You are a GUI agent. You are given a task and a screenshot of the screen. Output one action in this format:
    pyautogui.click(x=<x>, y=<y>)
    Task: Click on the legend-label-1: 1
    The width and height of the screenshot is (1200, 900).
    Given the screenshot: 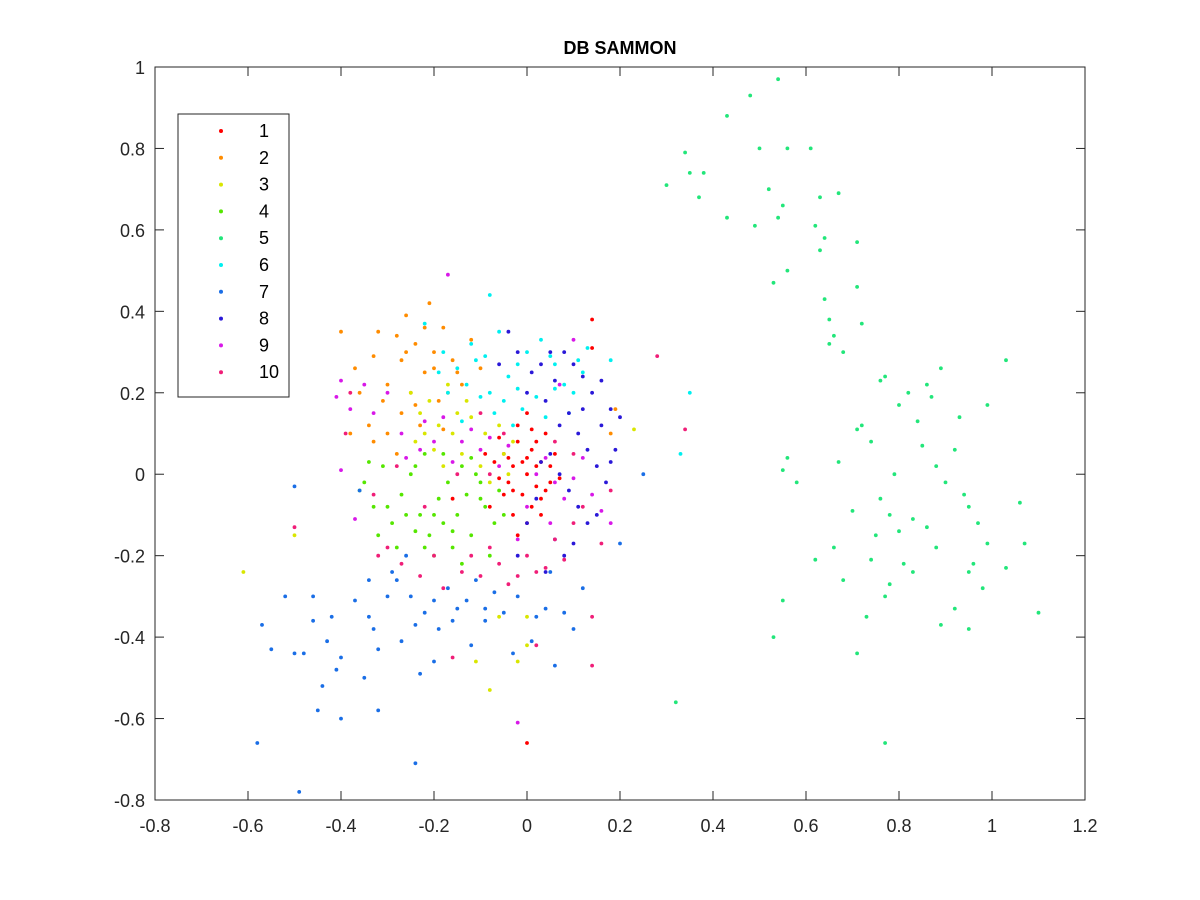 What is the action you would take?
    pyautogui.click(x=264, y=131)
    